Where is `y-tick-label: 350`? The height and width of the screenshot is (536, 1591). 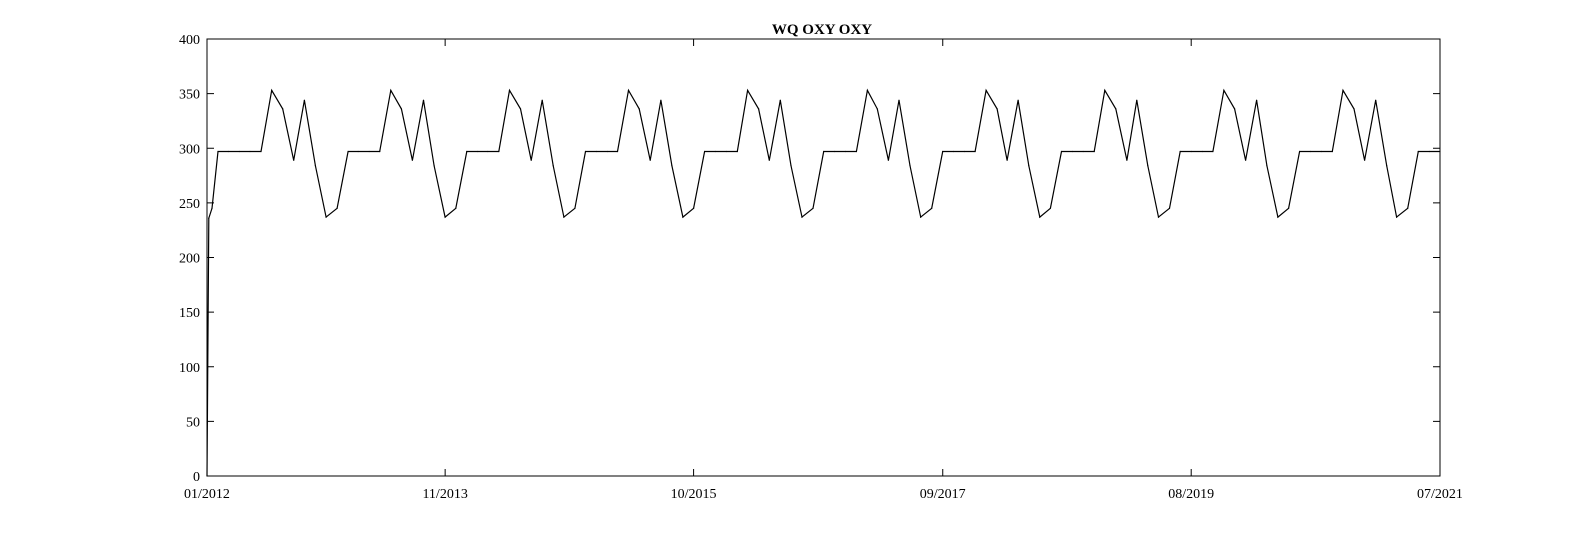
y-tick-label: 350 is located at coordinates (189, 95).